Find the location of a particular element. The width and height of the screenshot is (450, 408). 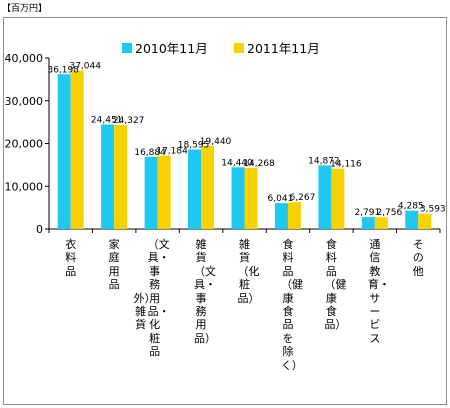

data-label-2010: 24,451 is located at coordinates (107, 120).